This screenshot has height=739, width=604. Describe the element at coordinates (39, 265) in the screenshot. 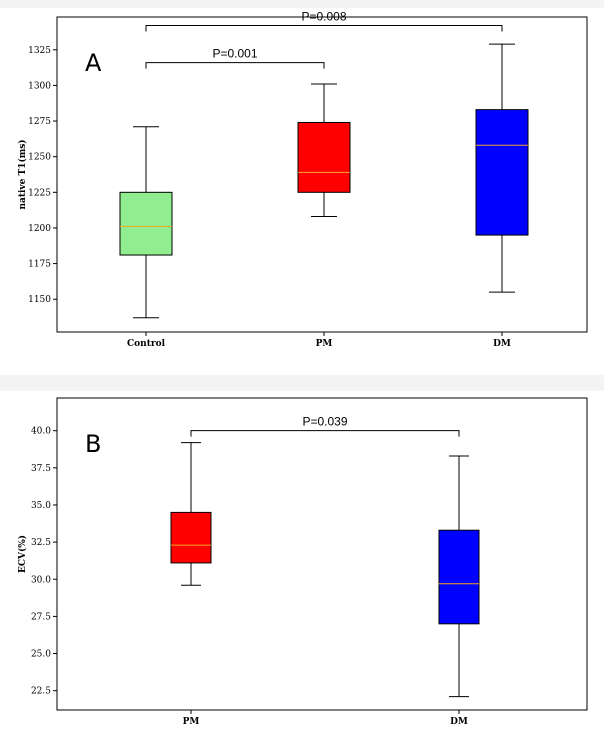

I see `y-tick-label: 1175` at that location.